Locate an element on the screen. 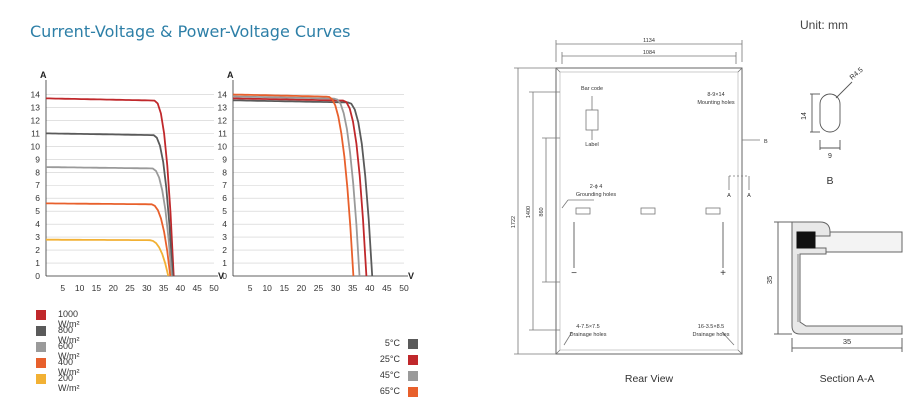  y-tick-label: 10 is located at coordinates (223, 146).